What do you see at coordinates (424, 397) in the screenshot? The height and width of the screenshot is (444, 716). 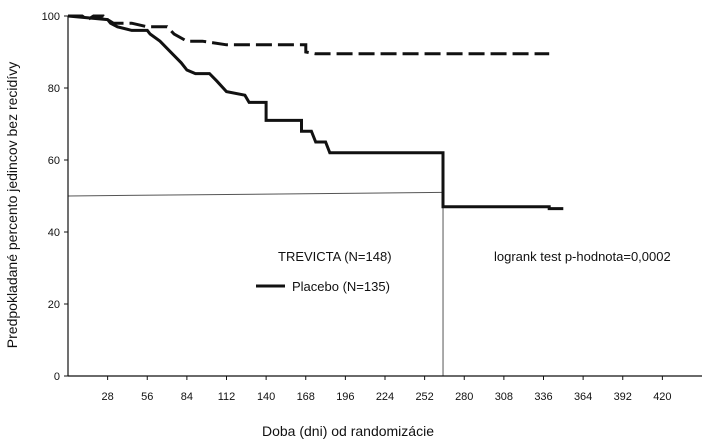 I see `x-tick-label: 252` at bounding box center [424, 397].